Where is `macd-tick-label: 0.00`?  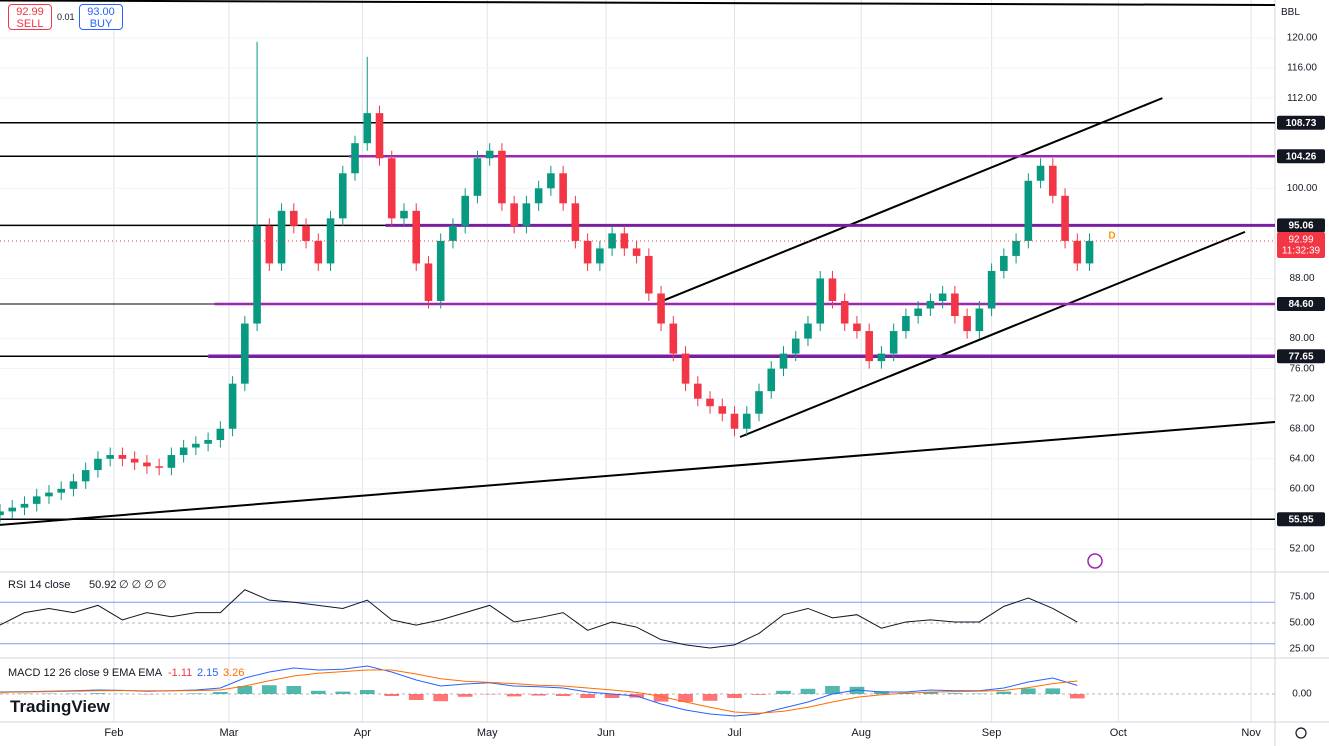
macd-tick-label: 0.00 is located at coordinates (1302, 694).